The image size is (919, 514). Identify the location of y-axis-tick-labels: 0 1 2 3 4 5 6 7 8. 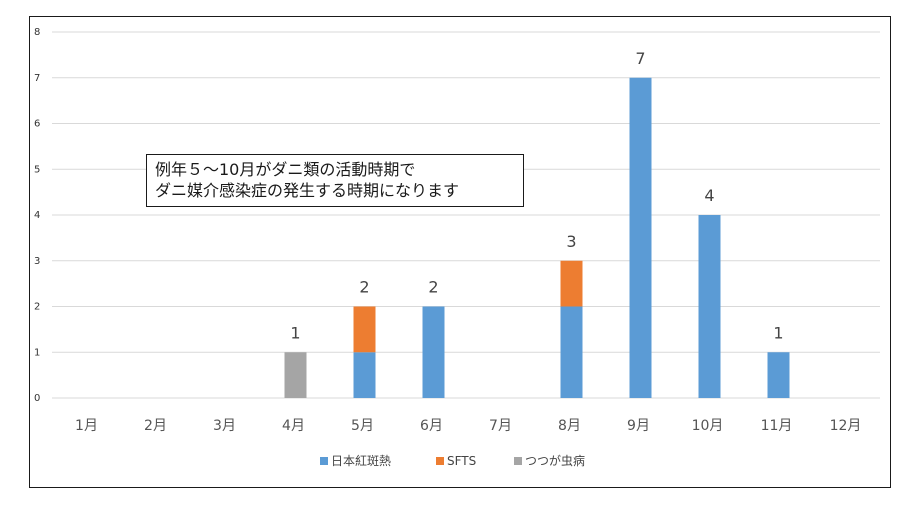
(37, 215).